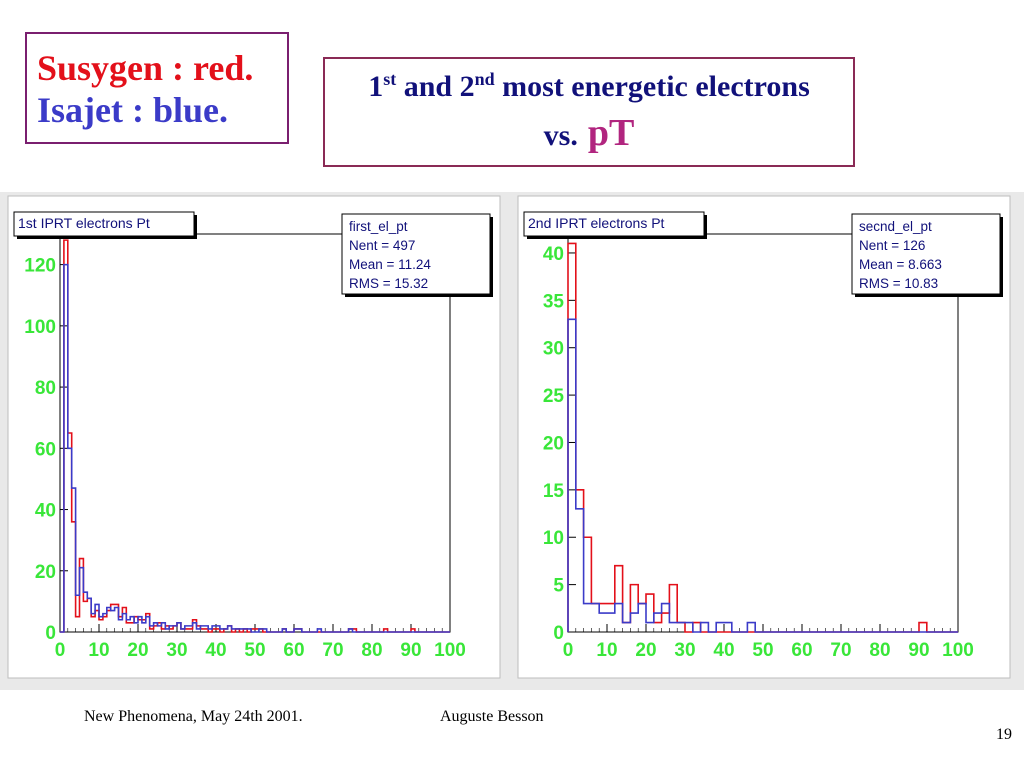 The width and height of the screenshot is (1024, 768). I want to click on stats-line: Mean = 8.663, so click(900, 264).